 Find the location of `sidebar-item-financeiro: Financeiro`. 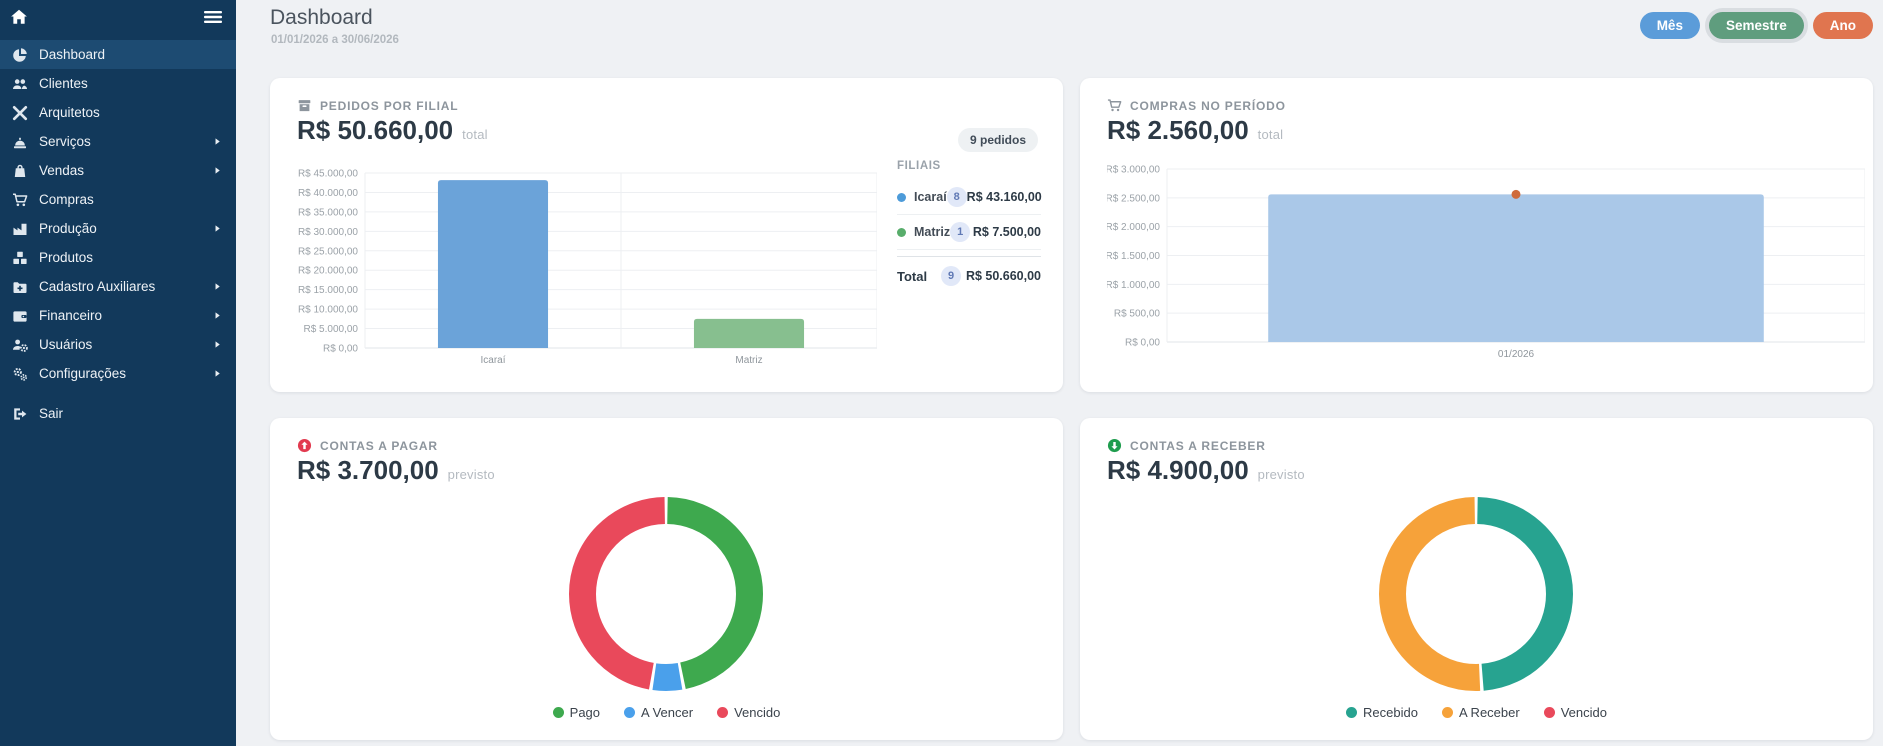

sidebar-item-financeiro: Financeiro is located at coordinates (118, 315).